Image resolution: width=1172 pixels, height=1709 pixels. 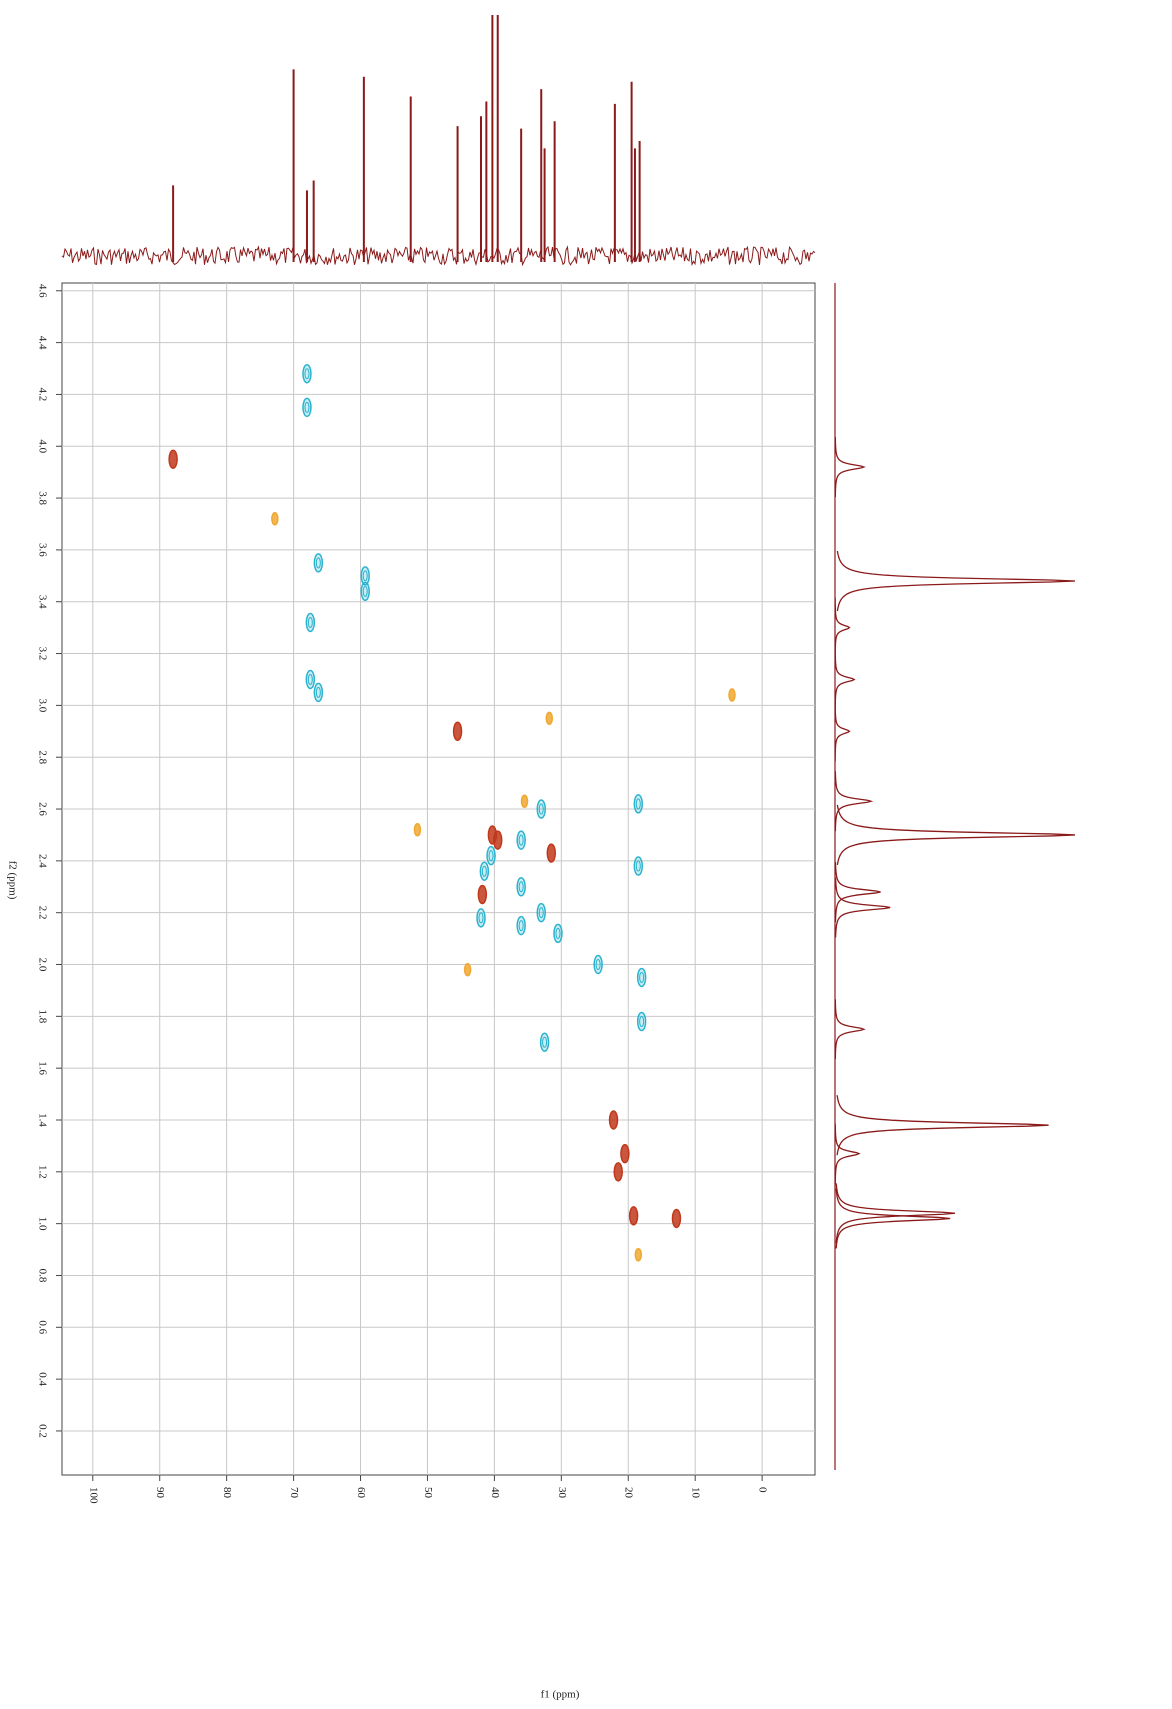 What do you see at coordinates (42, 1172) in the screenshot?
I see `y-tick-label: 1.2` at bounding box center [42, 1172].